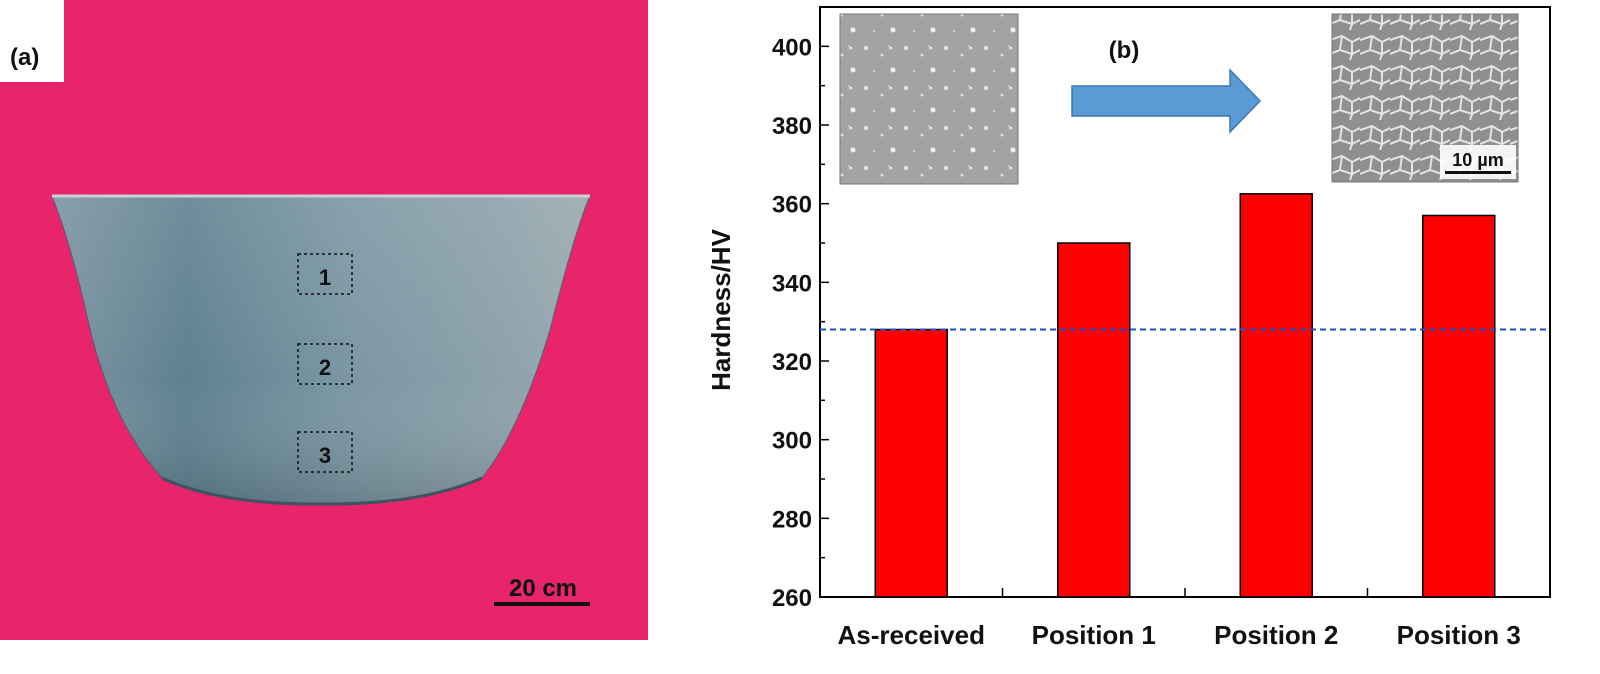 Image resolution: width=1600 pixels, height=674 pixels. I want to click on x-tick-label: Position 3, so click(1459, 635).